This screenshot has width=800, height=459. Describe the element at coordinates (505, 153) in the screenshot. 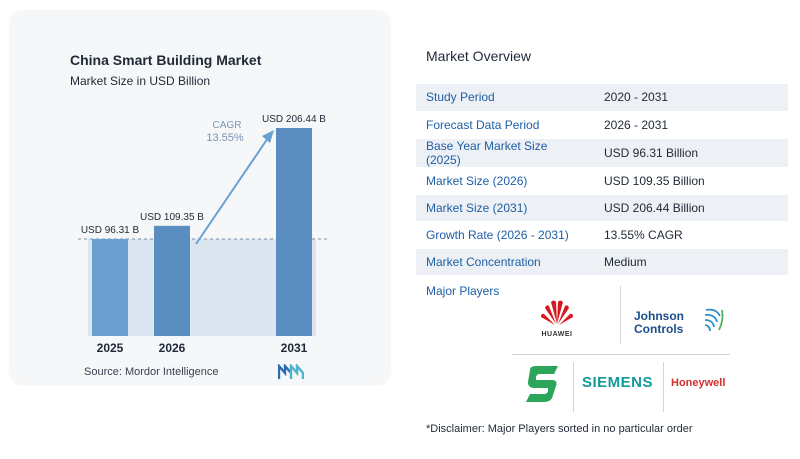

I see `overview-key: Base Year Market Size (2025)` at that location.